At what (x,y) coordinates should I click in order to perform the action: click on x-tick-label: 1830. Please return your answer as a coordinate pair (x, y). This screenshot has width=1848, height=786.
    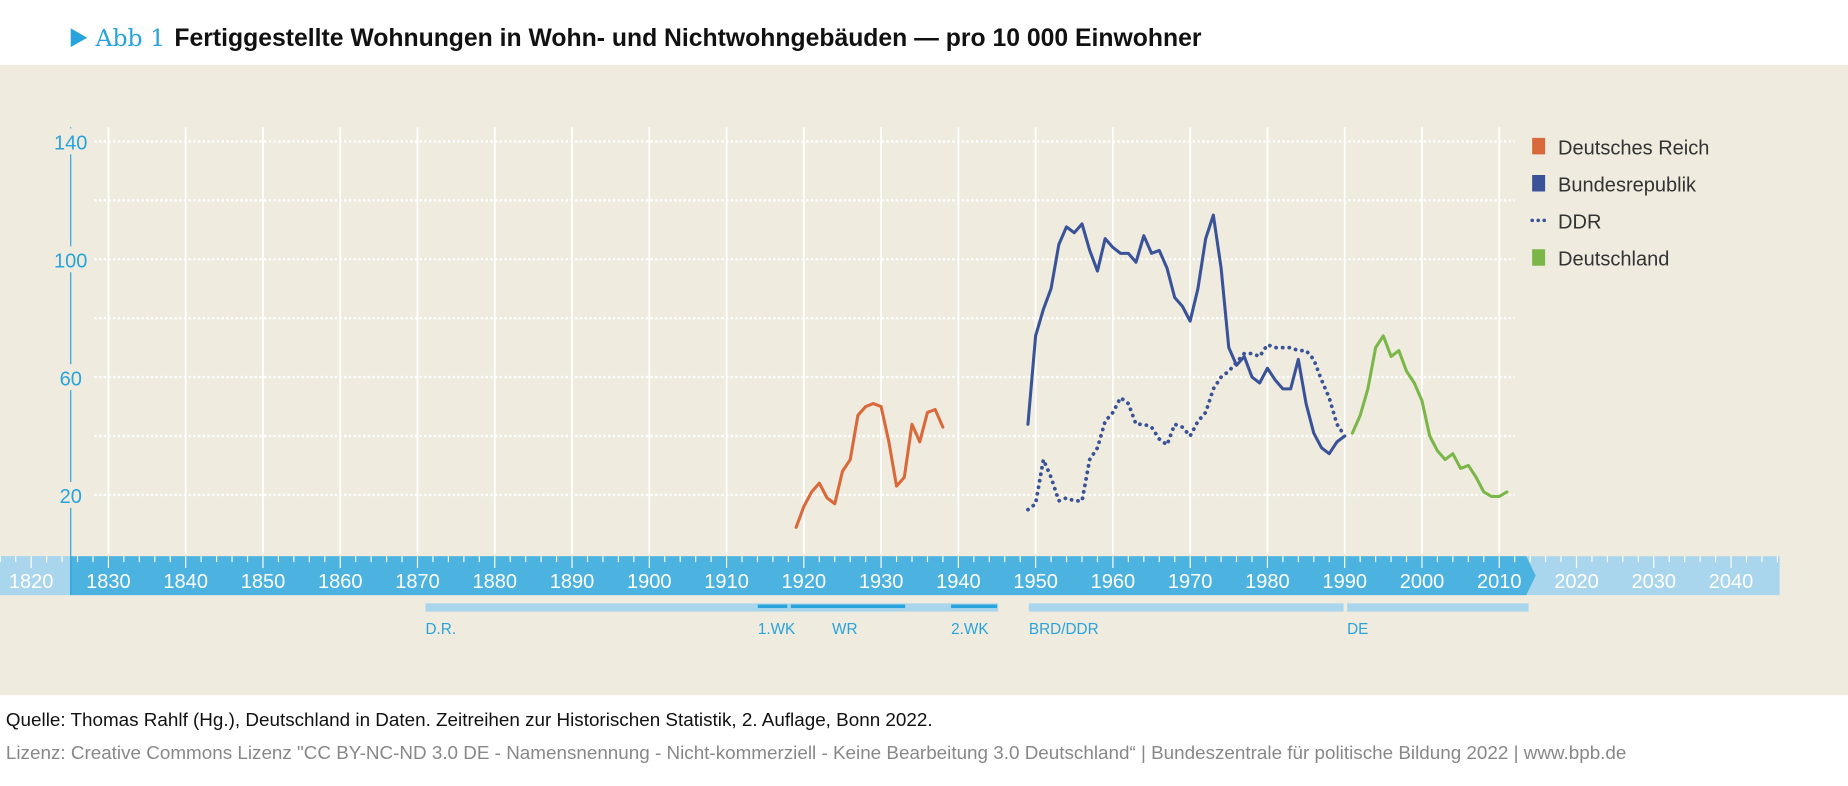
    Looking at the image, I should click on (108, 582).